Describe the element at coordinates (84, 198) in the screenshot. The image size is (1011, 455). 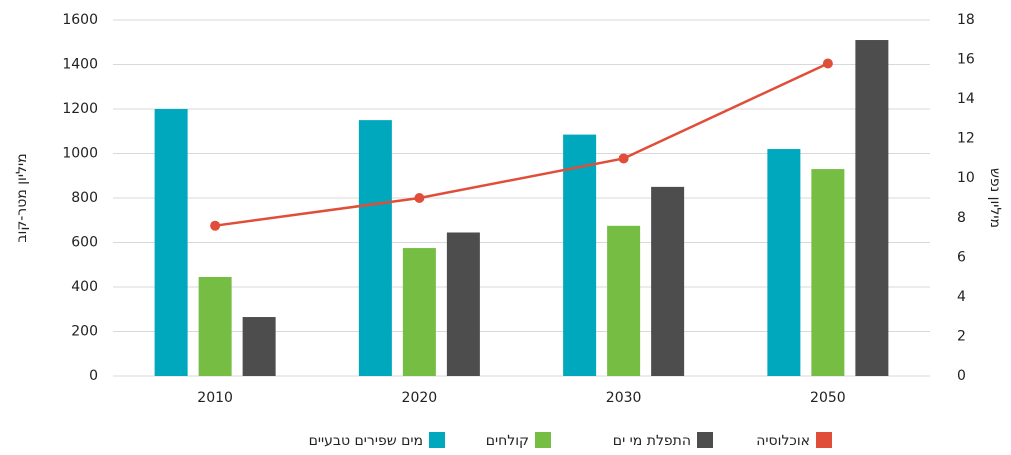
I see `y-tick-label: 800` at that location.